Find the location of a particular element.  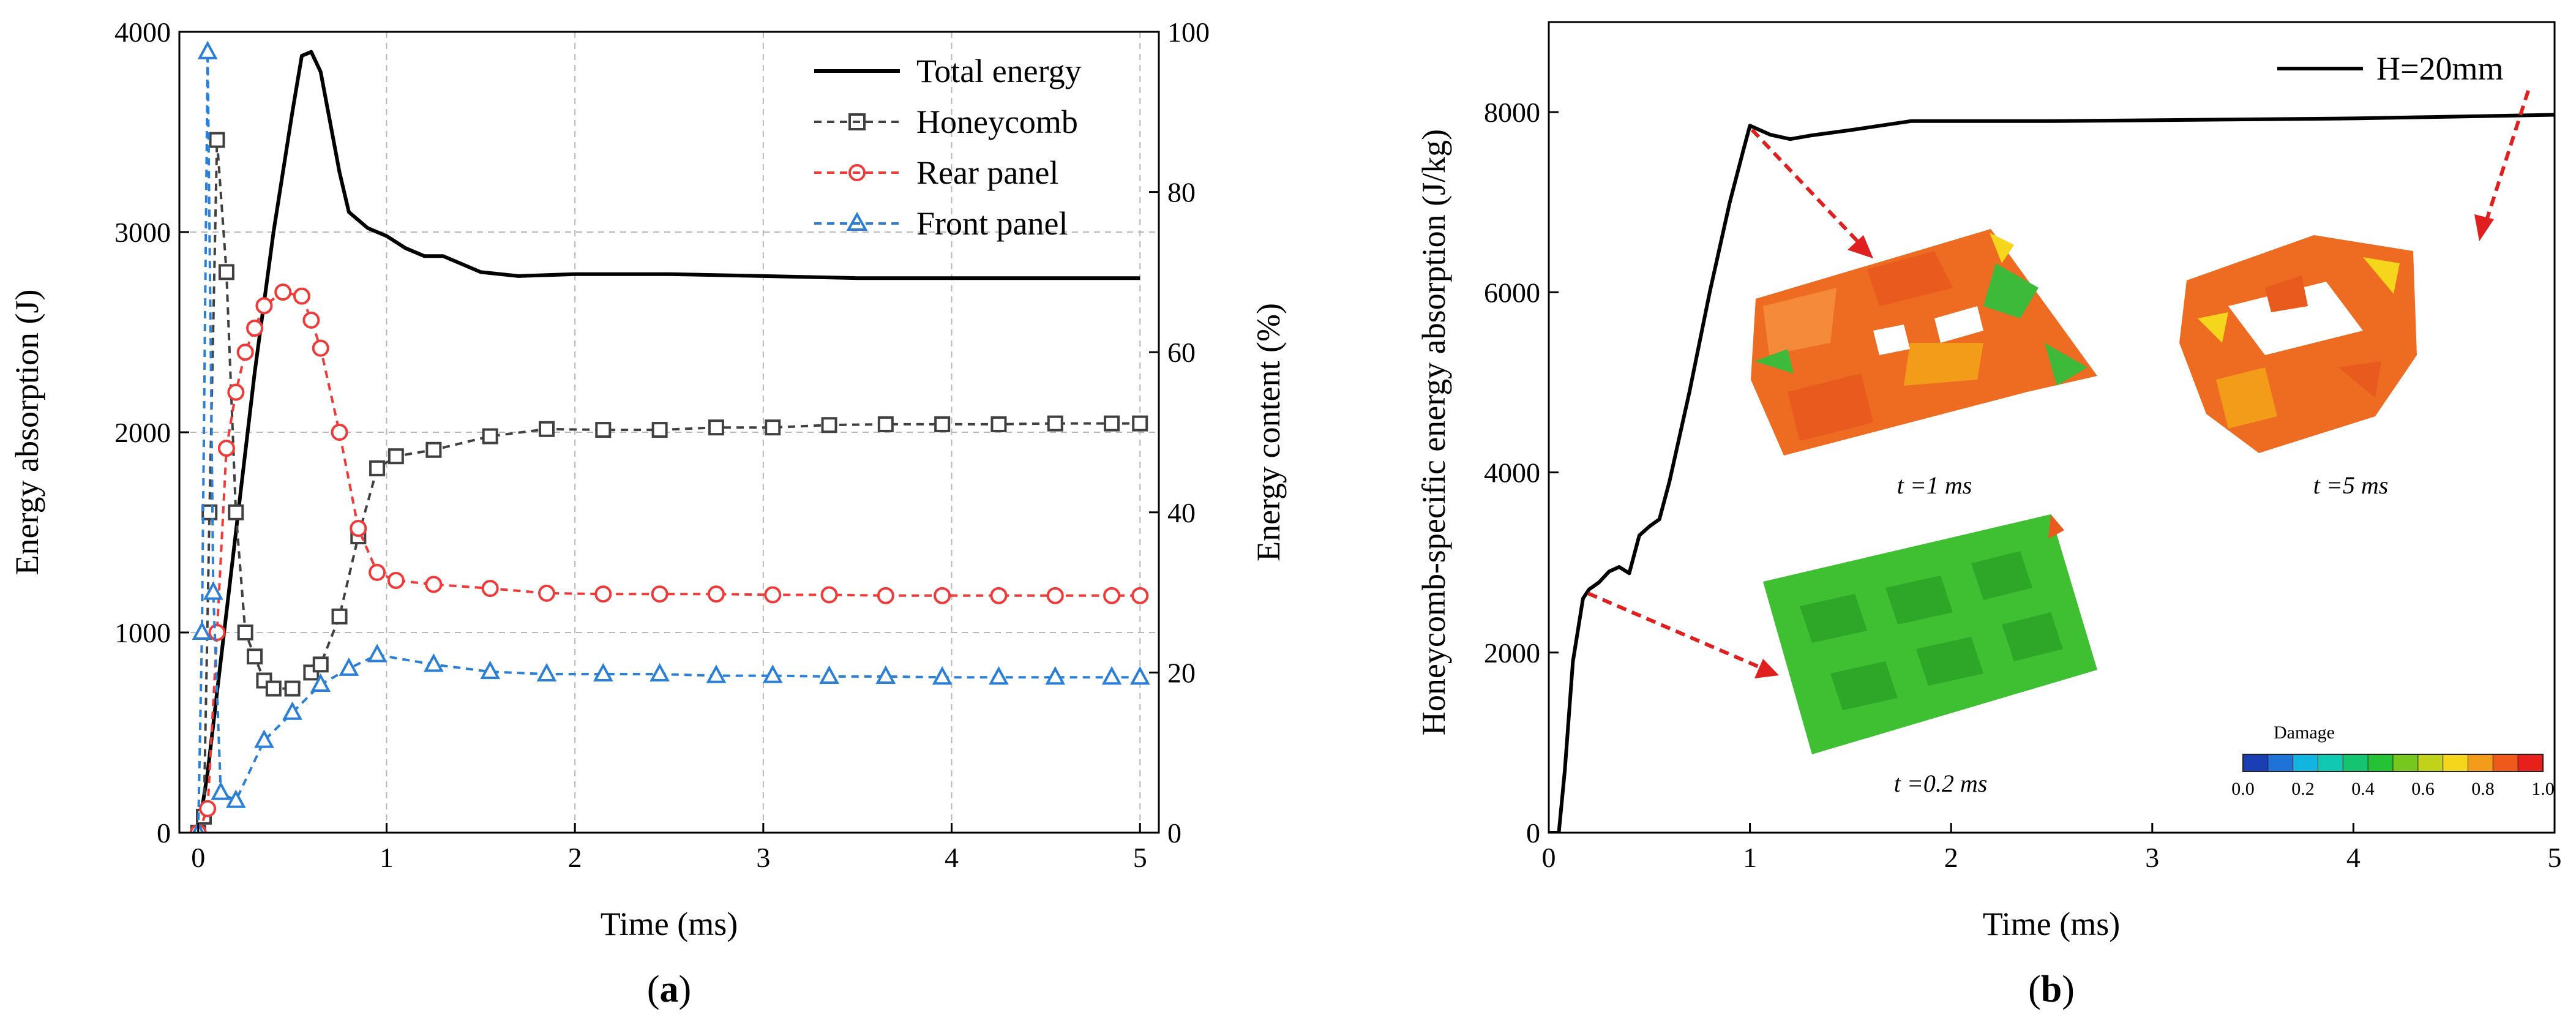

arrow-to-t5 is located at coordinates (2506, 159).